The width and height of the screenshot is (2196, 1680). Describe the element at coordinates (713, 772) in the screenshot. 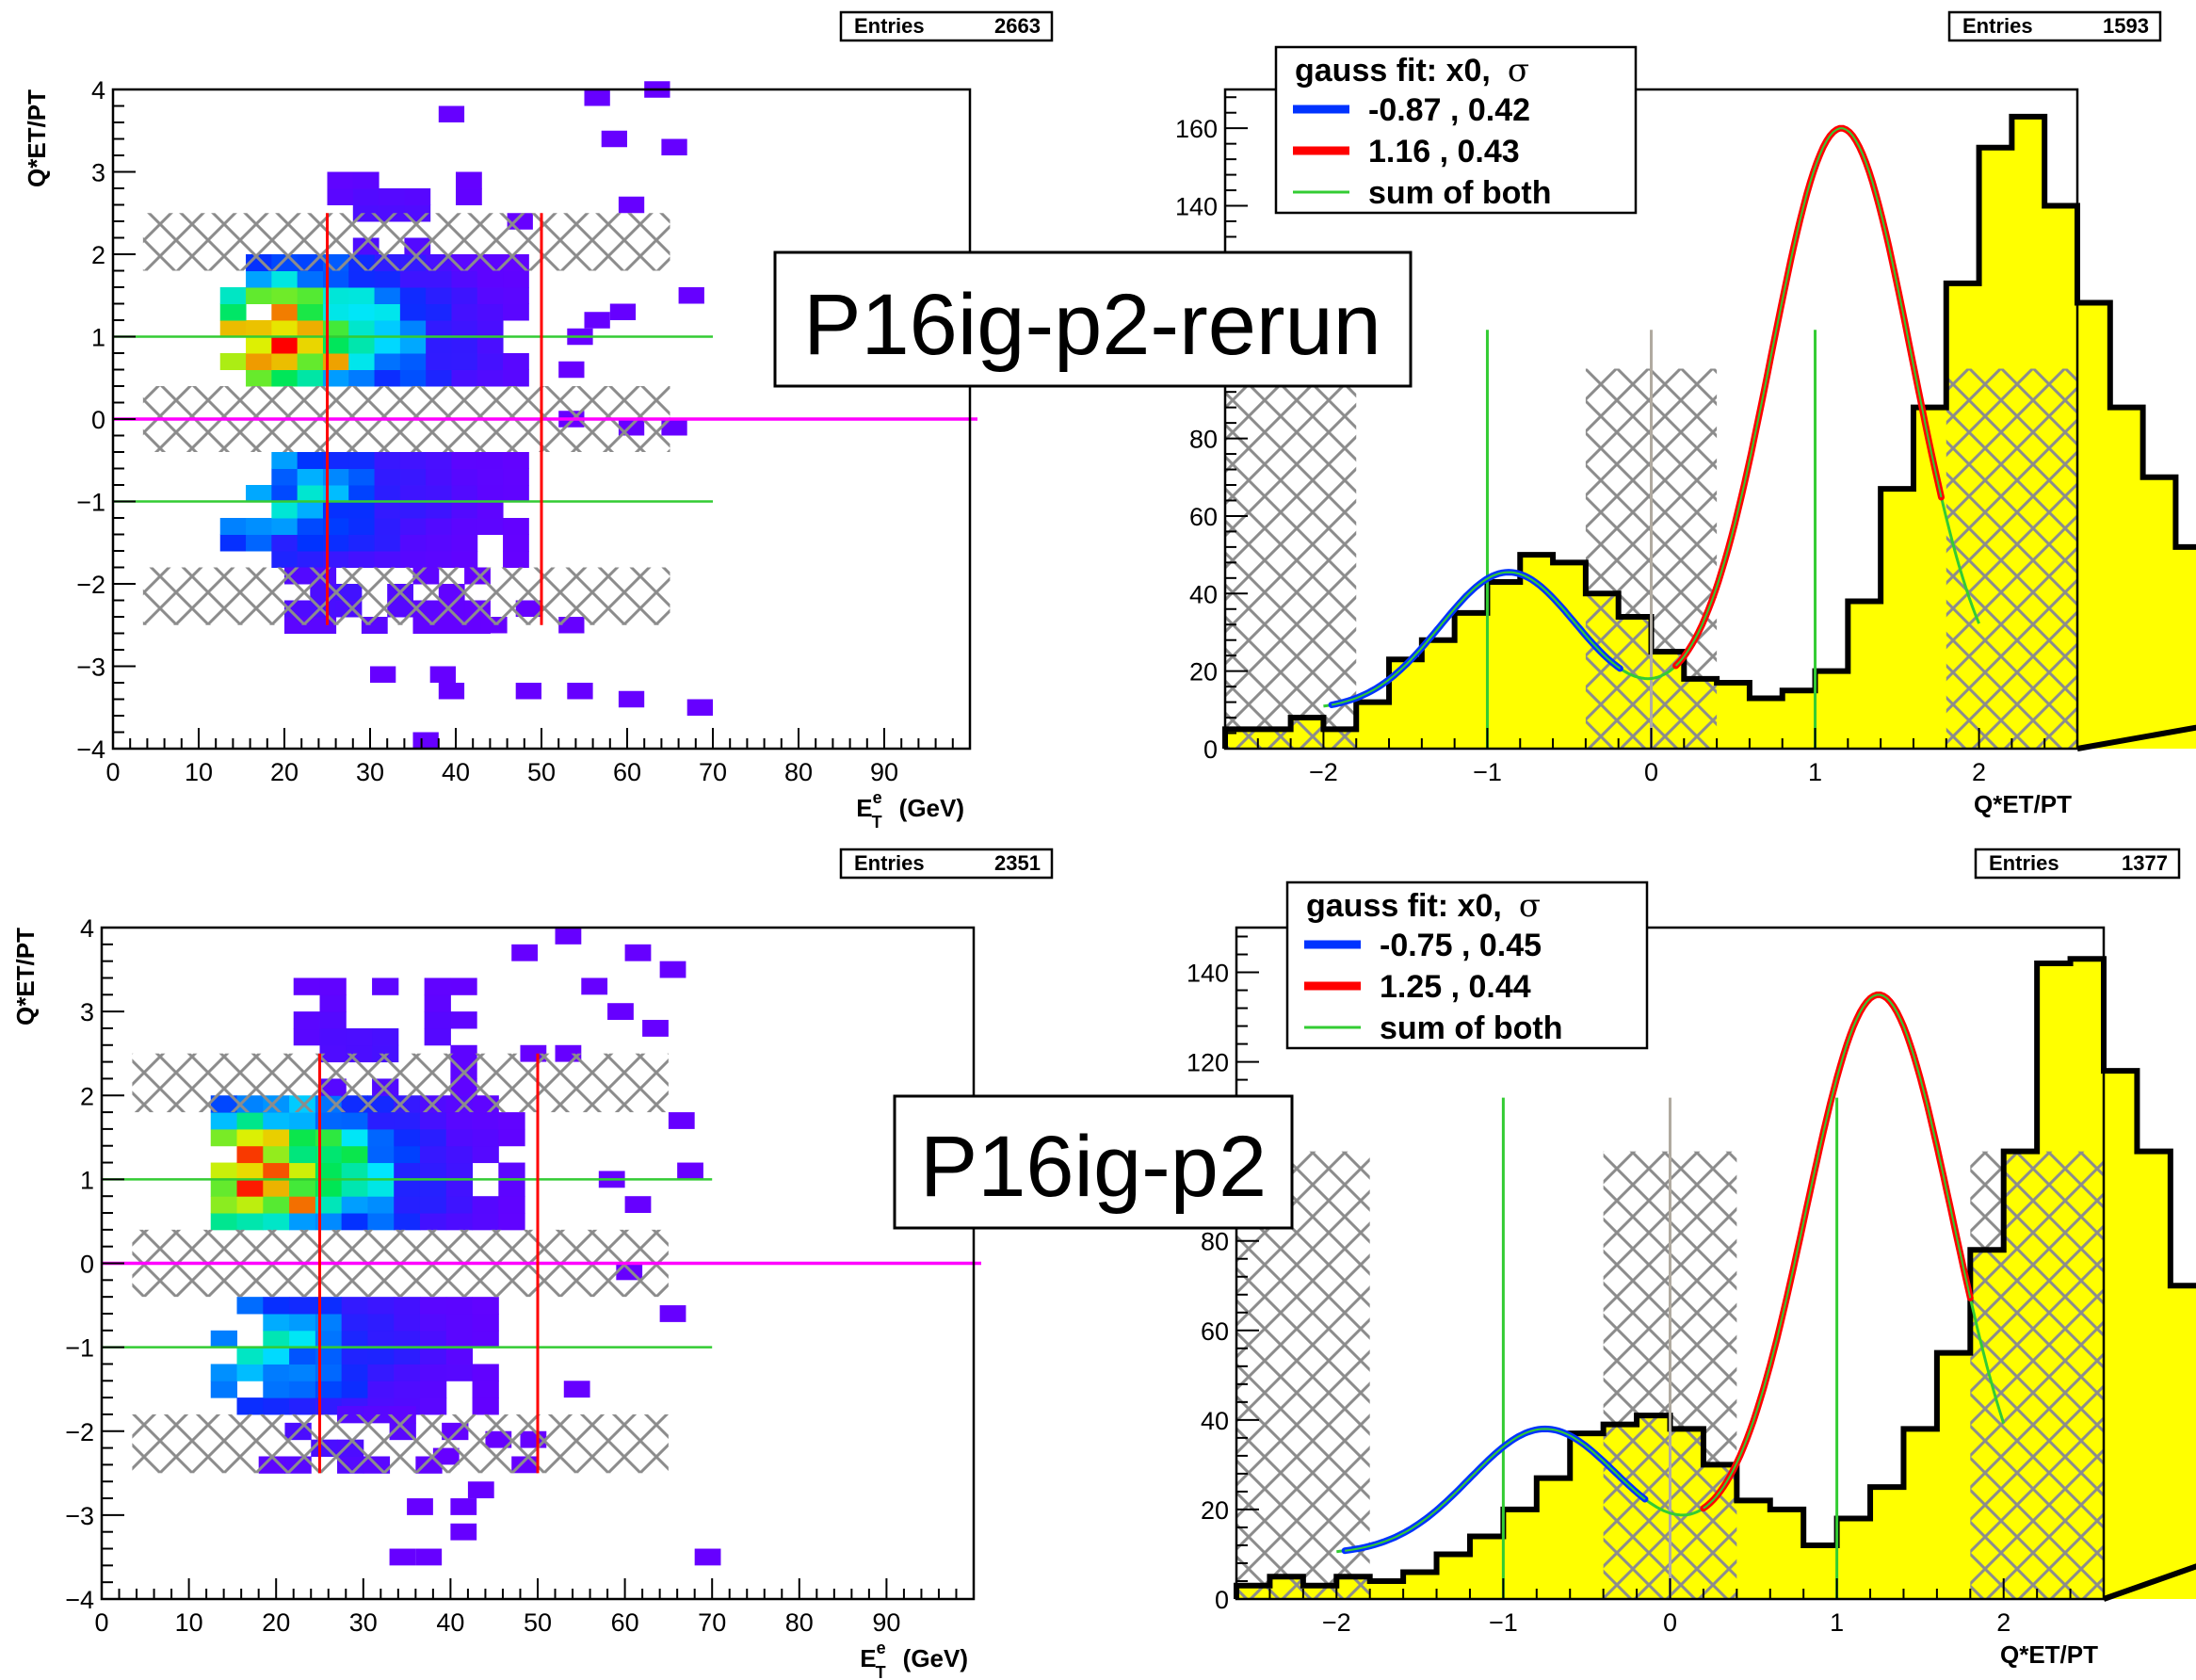

I see `x-tick-label: 70` at that location.